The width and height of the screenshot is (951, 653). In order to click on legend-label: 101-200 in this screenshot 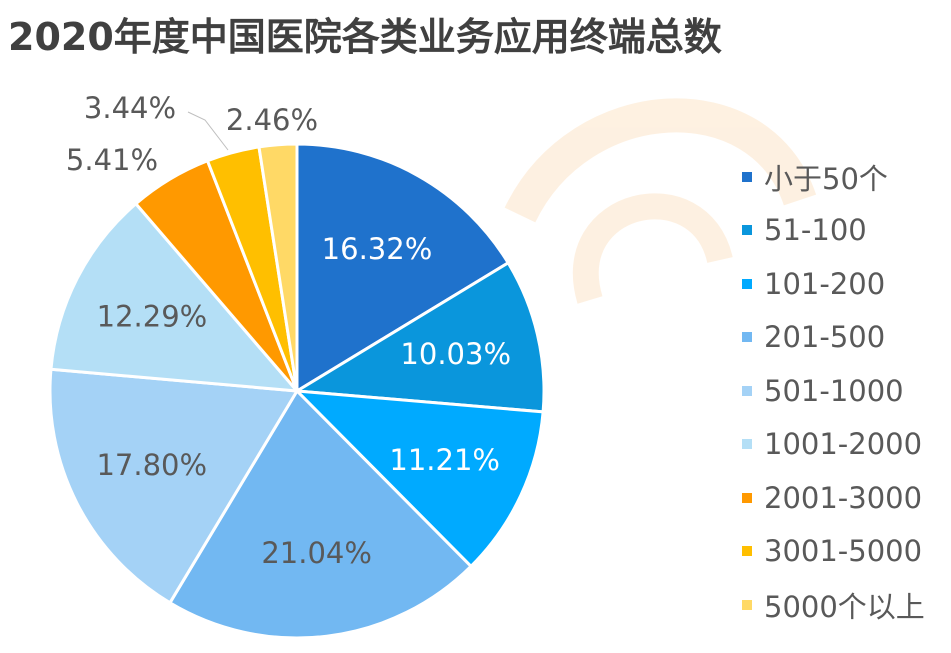, I will do `click(825, 283)`.